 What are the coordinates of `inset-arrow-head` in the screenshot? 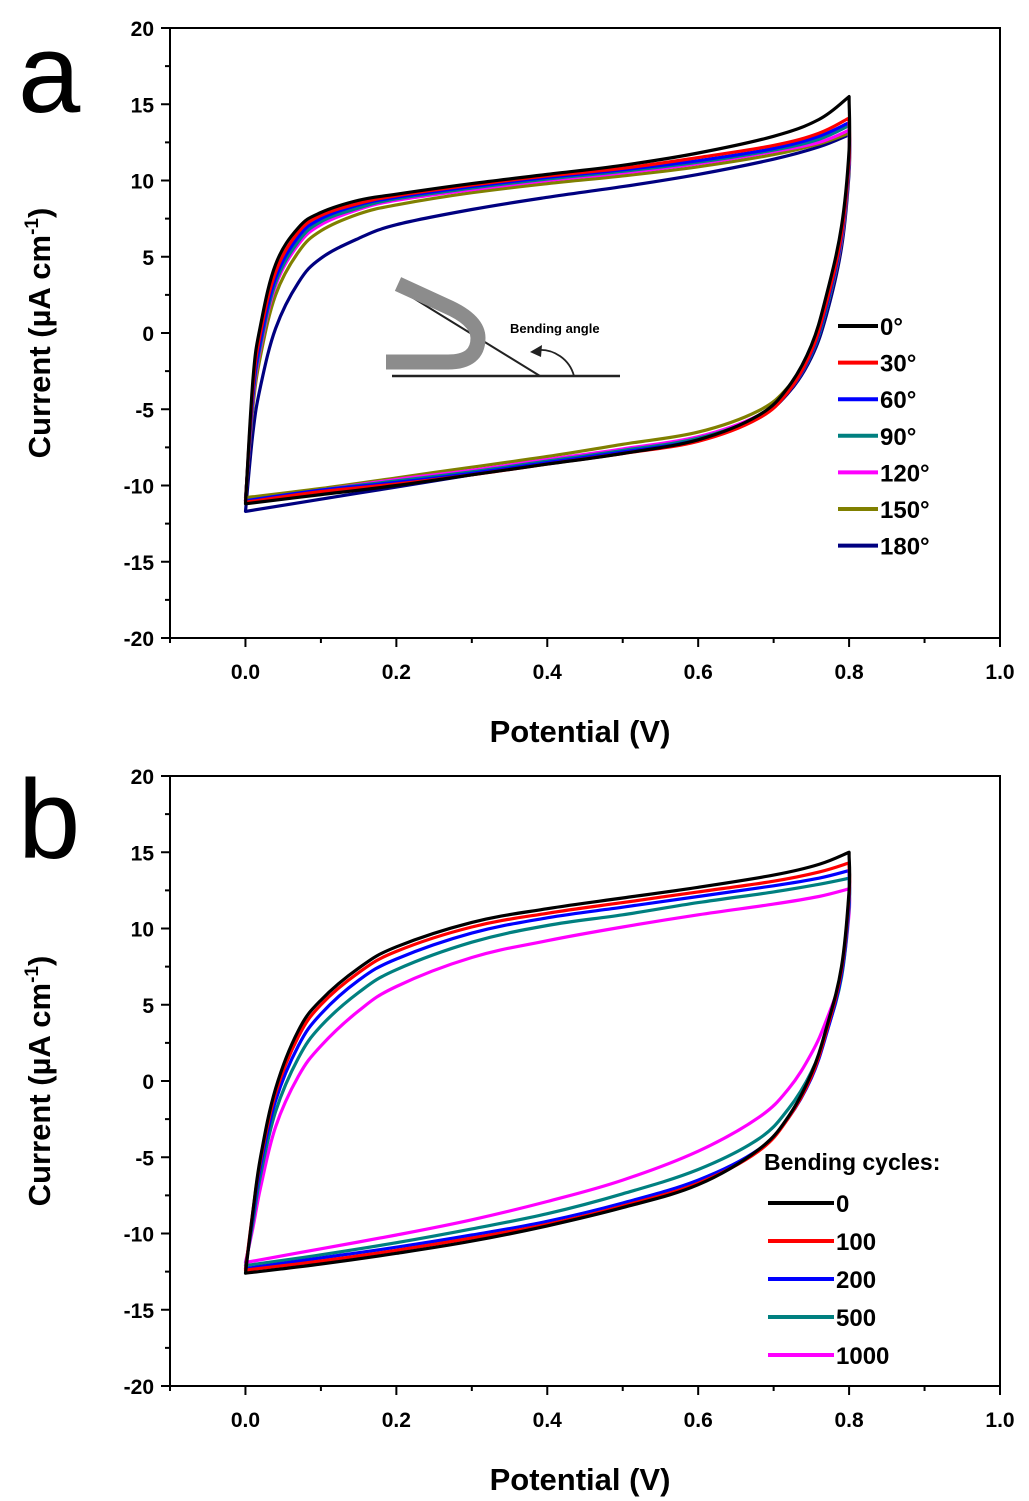 It's located at (536, 351).